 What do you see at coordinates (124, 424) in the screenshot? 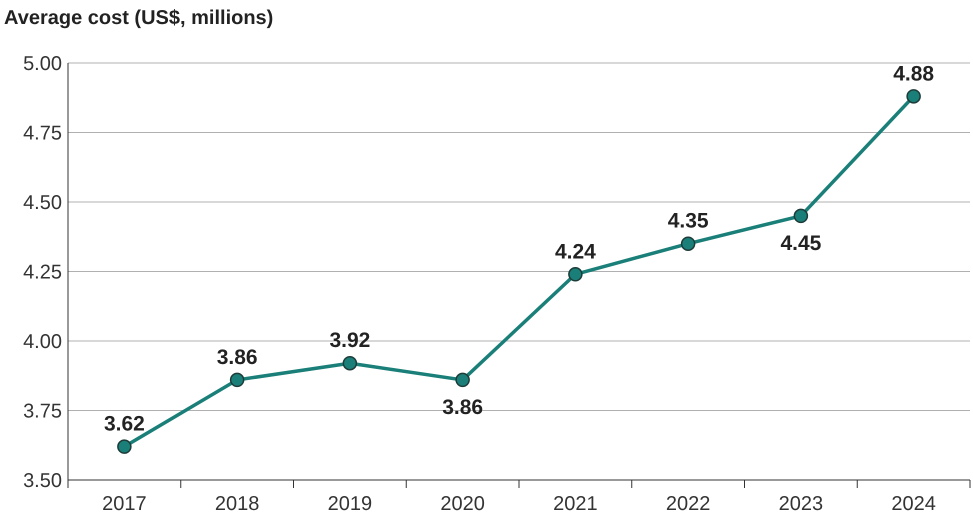
I see `data-label: 3.62` at bounding box center [124, 424].